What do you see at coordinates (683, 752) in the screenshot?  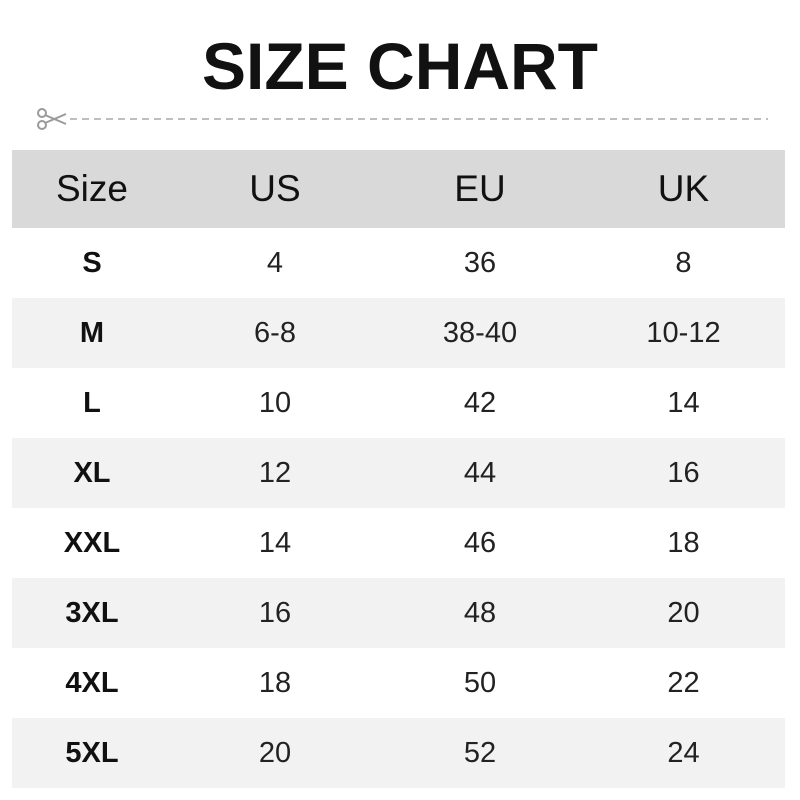 I see `cell-uk: 24` at bounding box center [683, 752].